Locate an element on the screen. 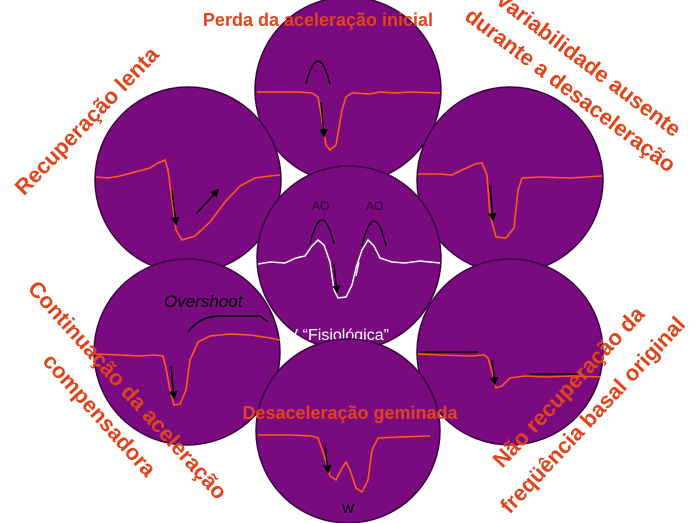 Image resolution: width=698 pixels, height=523 pixels. panel-top-right-arrow is located at coordinates (492, 203).